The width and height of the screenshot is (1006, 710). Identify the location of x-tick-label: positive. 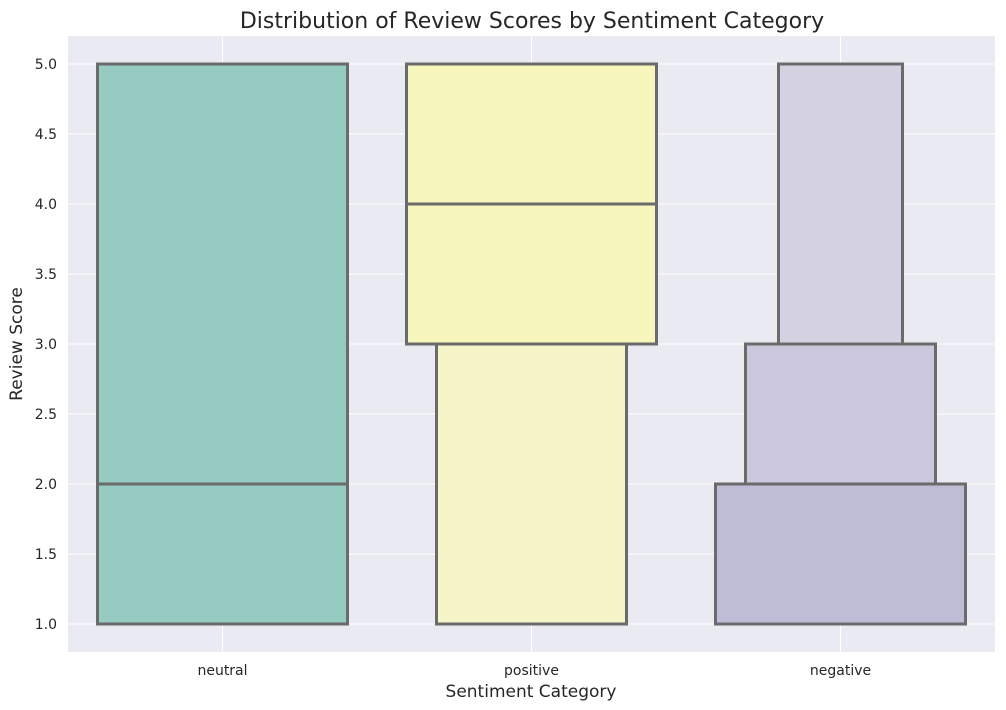
(531, 671).